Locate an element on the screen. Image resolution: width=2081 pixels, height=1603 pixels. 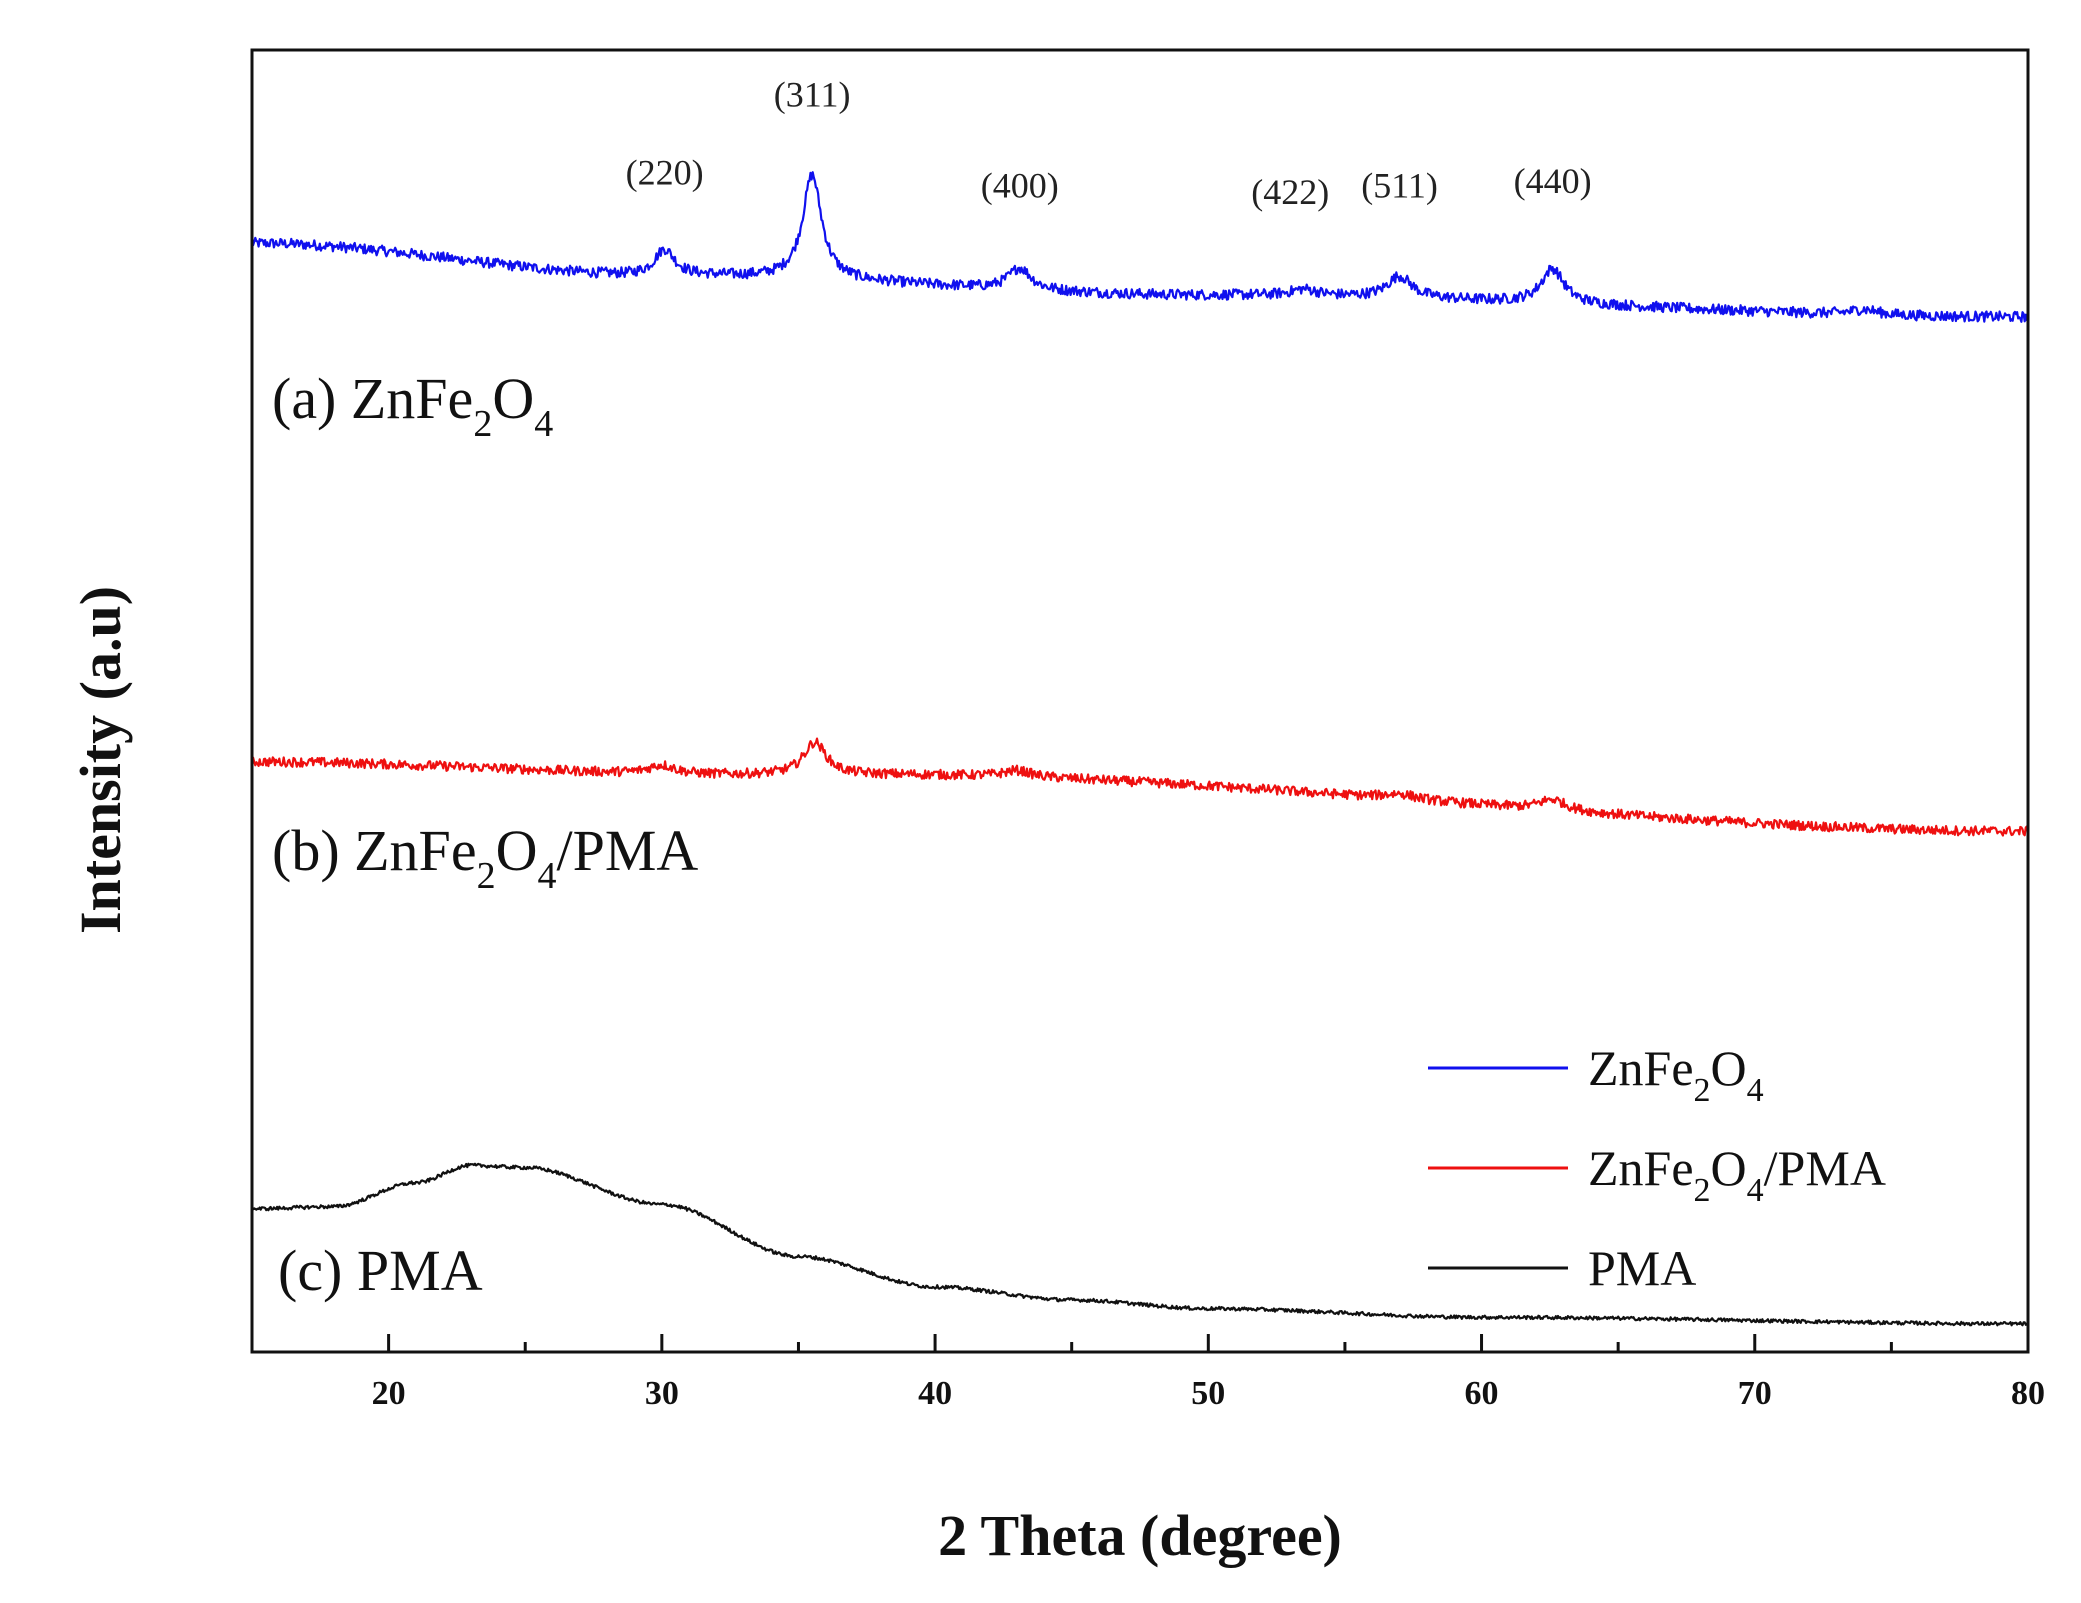
series-line-znfe2o4-pma is located at coordinates (1140, 787).